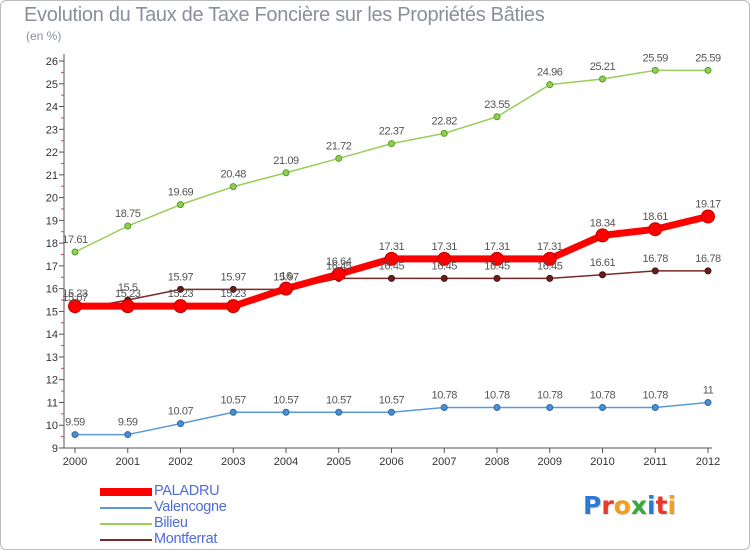 The image size is (750, 550). What do you see at coordinates (181, 193) in the screenshot?
I see `data-label-bilieu: 19.69` at bounding box center [181, 193].